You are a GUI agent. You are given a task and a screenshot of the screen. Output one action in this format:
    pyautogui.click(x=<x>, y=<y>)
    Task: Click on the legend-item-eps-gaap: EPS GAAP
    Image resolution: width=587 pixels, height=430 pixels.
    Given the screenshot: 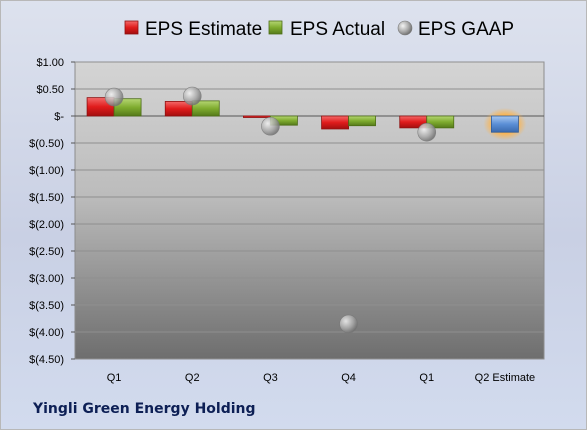 What is the action you would take?
    pyautogui.click(x=455, y=29)
    